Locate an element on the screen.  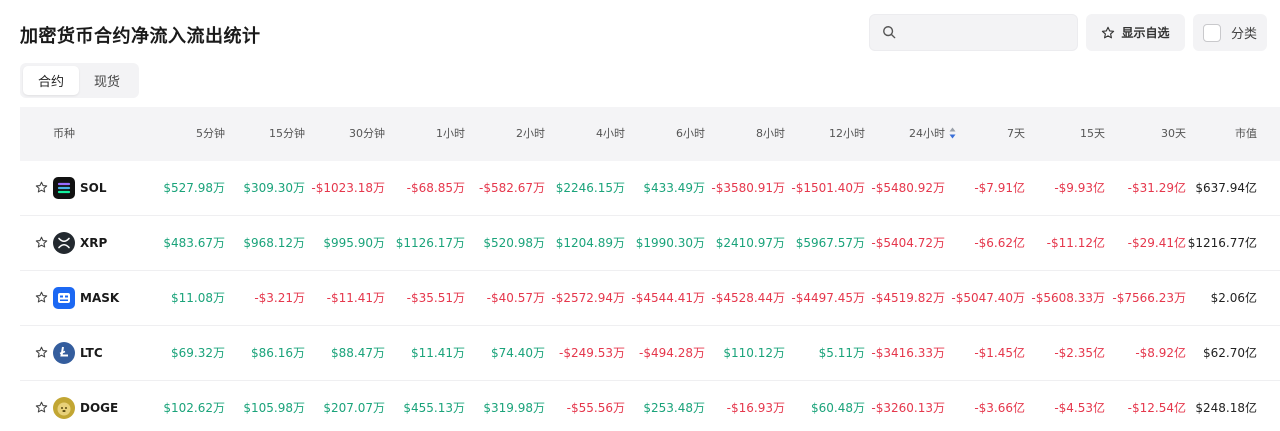
market-type-tabs: 合约 现货 is located at coordinates (79, 80).